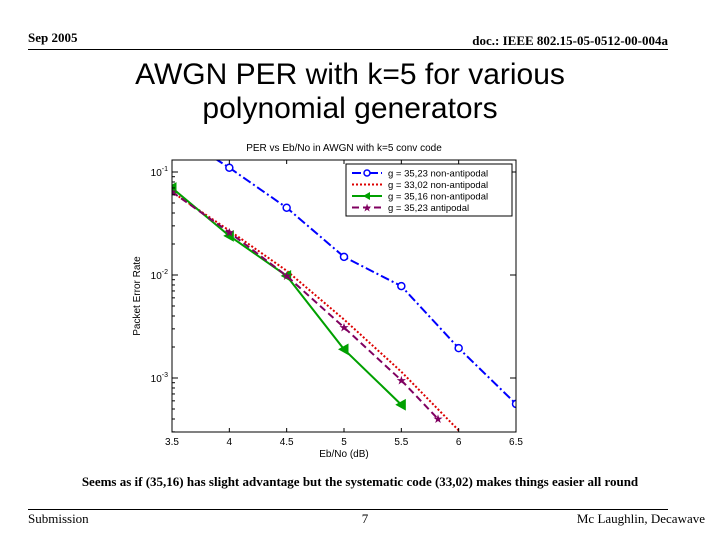 This screenshot has width=720, height=540. Describe the element at coordinates (438, 197) in the screenshot. I see `legend-label-3: g = 35,16 non-antipodal` at that location.